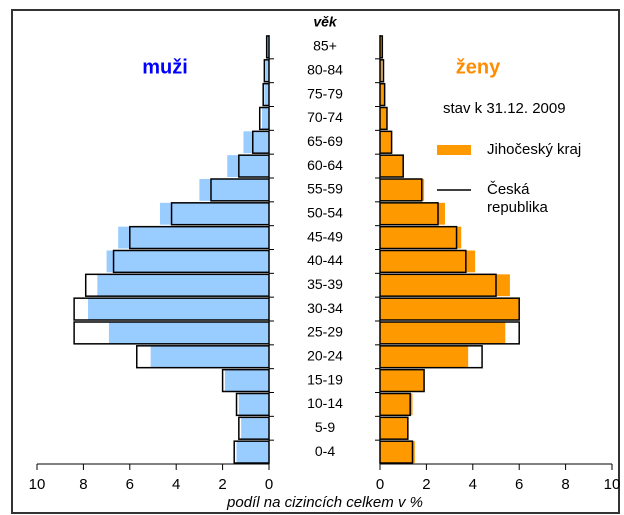 Image resolution: width=624 pixels, height=515 pixels. I want to click on category-label: 50-54, so click(325, 212).